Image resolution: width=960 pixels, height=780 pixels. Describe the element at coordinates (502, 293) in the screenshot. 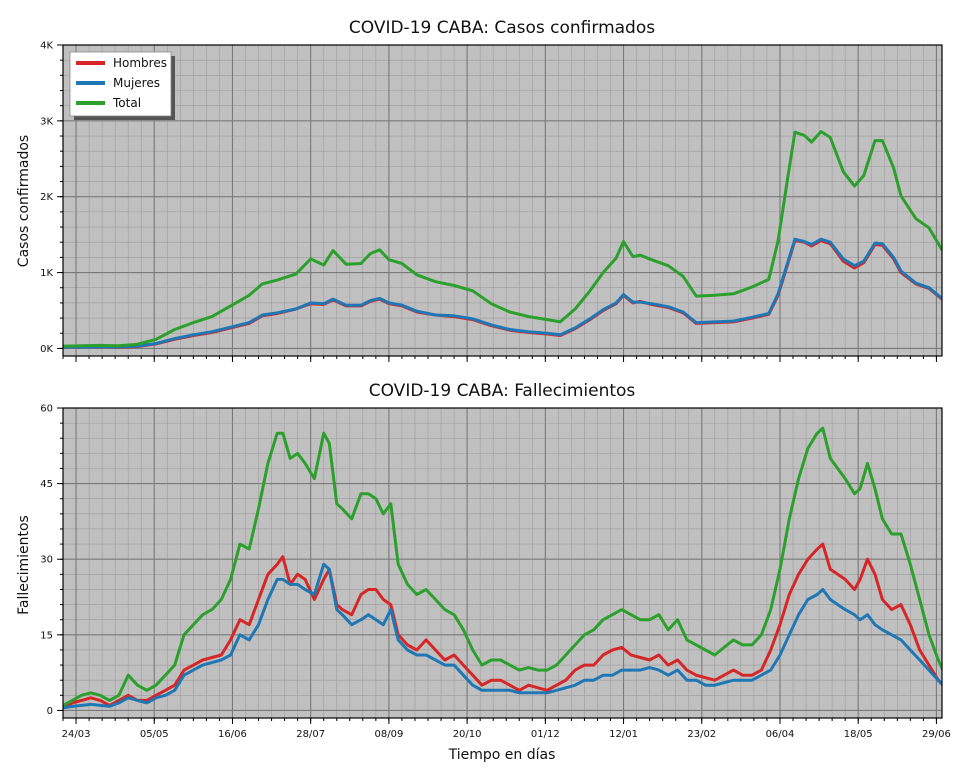

I see `series-line-mujeres` at that location.